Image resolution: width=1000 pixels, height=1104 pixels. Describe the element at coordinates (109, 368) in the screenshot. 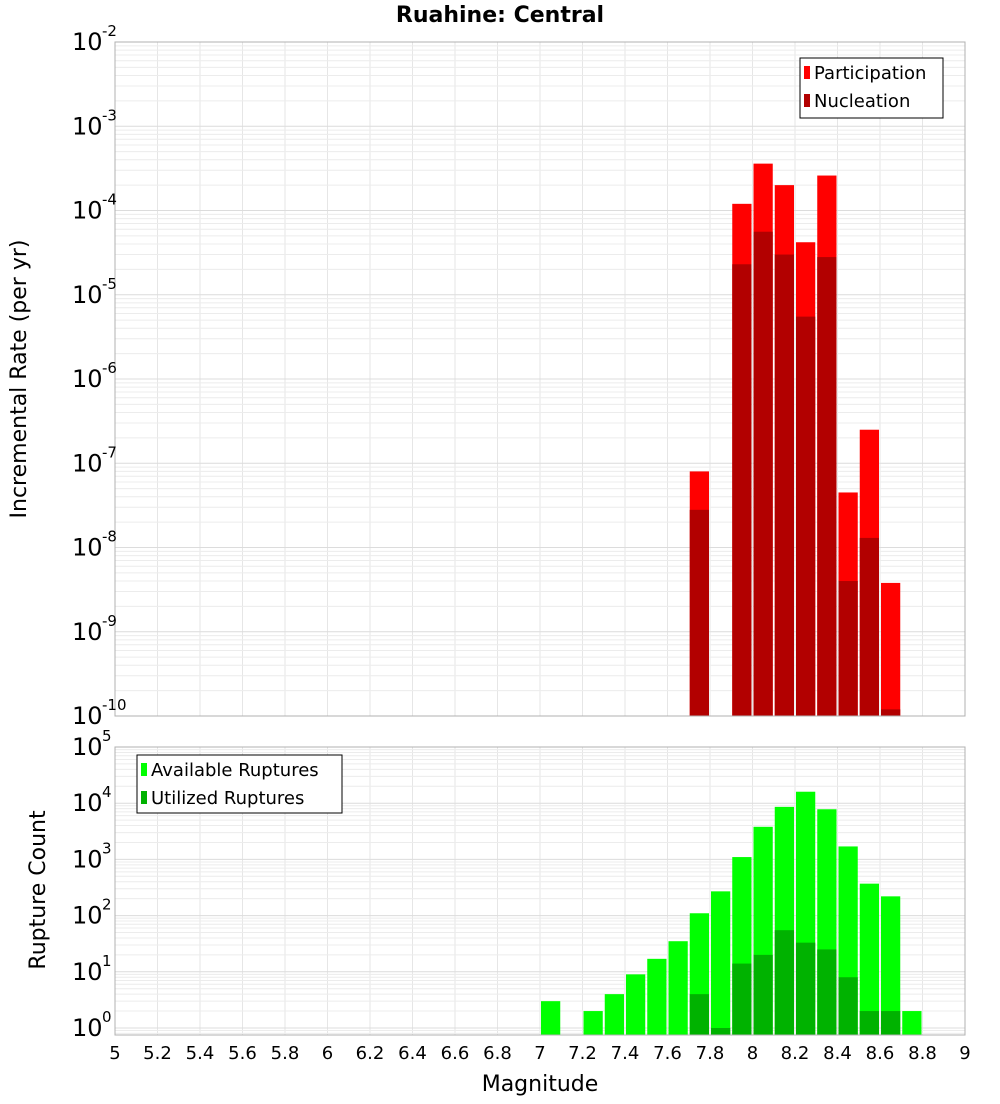

I see `top-y-tick-exponent: -6` at that location.